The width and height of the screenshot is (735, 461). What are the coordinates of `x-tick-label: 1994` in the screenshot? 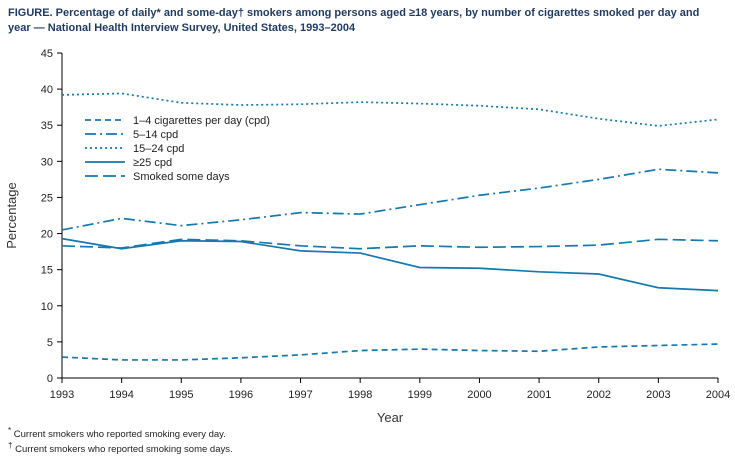 It's located at (121, 395).